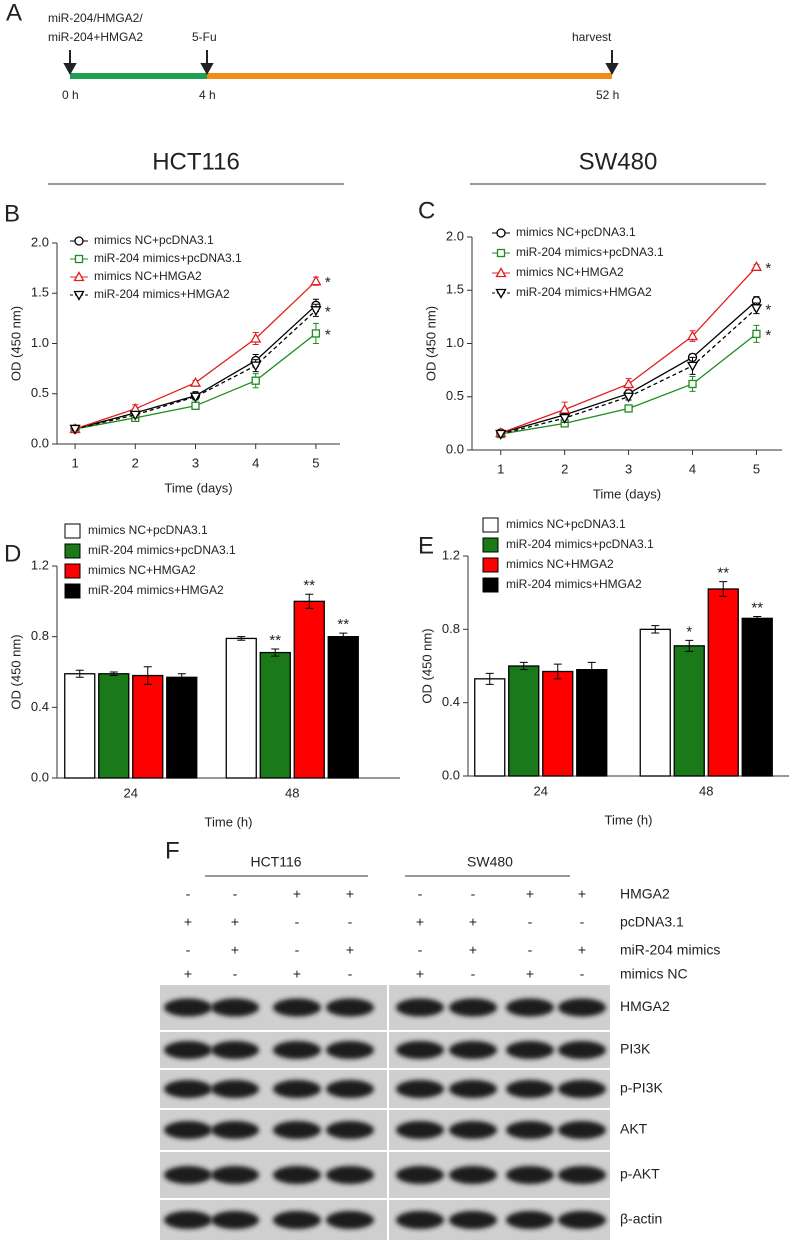 Image resolution: width=795 pixels, height=1244 pixels. What do you see at coordinates (634, 1129) in the screenshot?
I see `band-label: AKT` at bounding box center [634, 1129].